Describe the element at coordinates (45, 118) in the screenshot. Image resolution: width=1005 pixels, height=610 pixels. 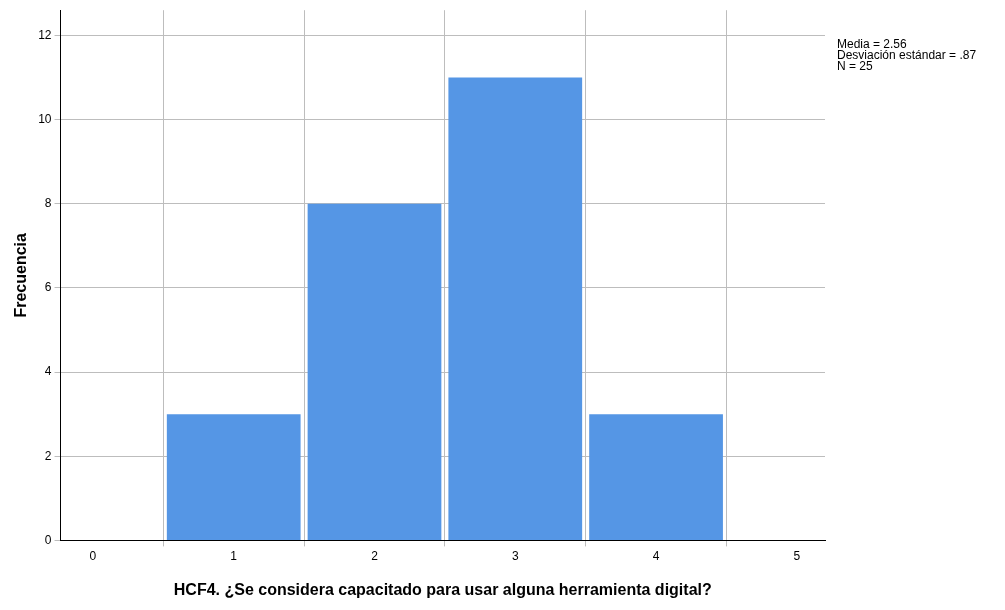
I see `y-tick-label: 10` at that location.